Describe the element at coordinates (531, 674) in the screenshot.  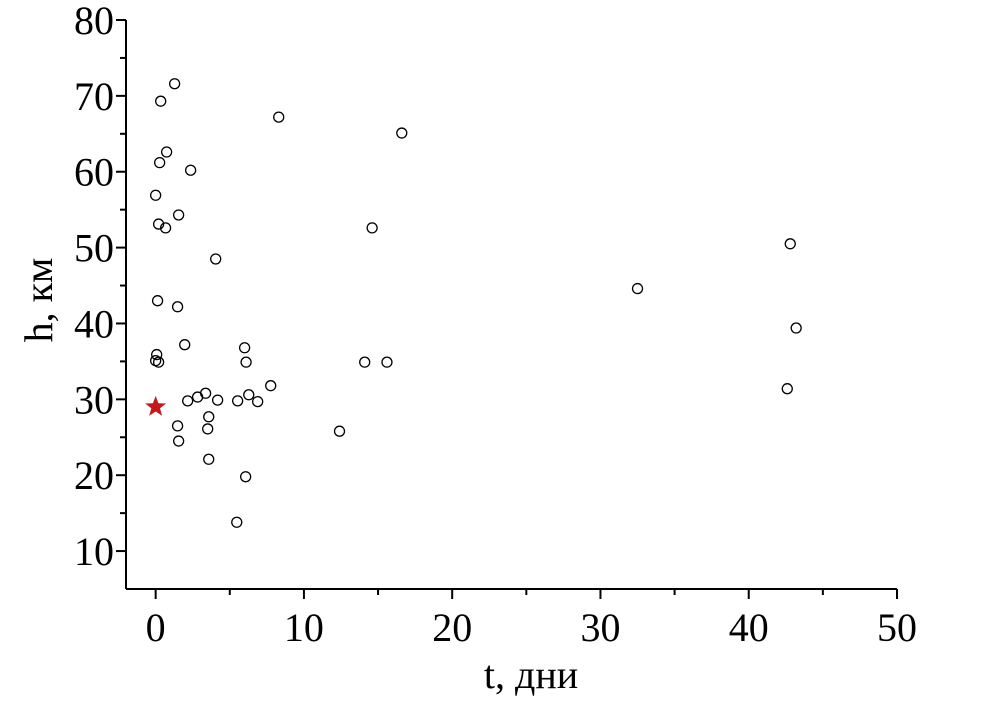
I see `x-axis-label: t, дни` at that location.